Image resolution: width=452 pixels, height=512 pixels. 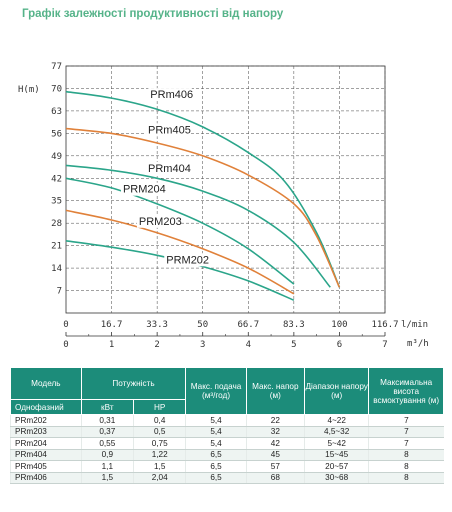 What do you see at coordinates (56, 67) in the screenshot?
I see `y-tick-label: 77` at bounding box center [56, 67].